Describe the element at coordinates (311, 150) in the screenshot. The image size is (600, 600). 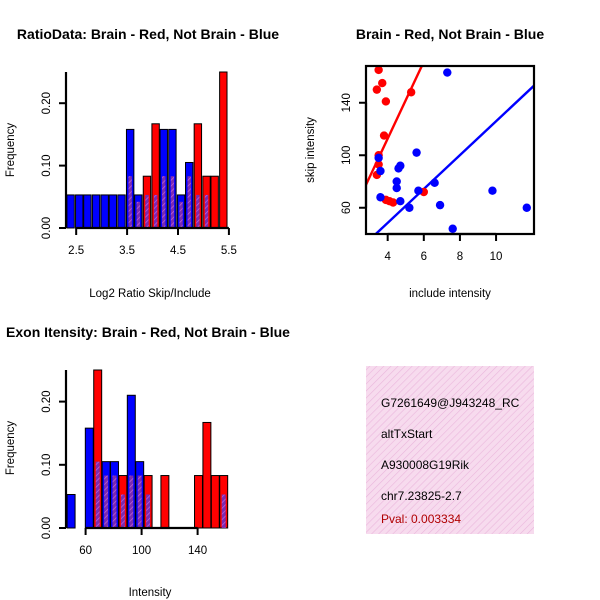
I see `scatter-y-axis-label: skip intensity` at that location.